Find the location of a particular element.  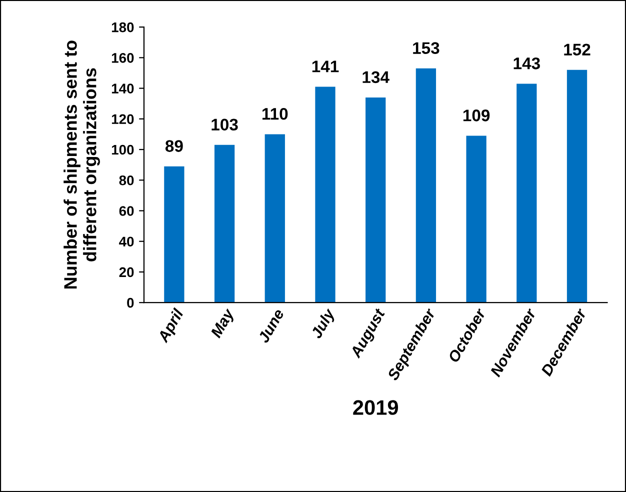

data-label: 141 is located at coordinates (325, 66).